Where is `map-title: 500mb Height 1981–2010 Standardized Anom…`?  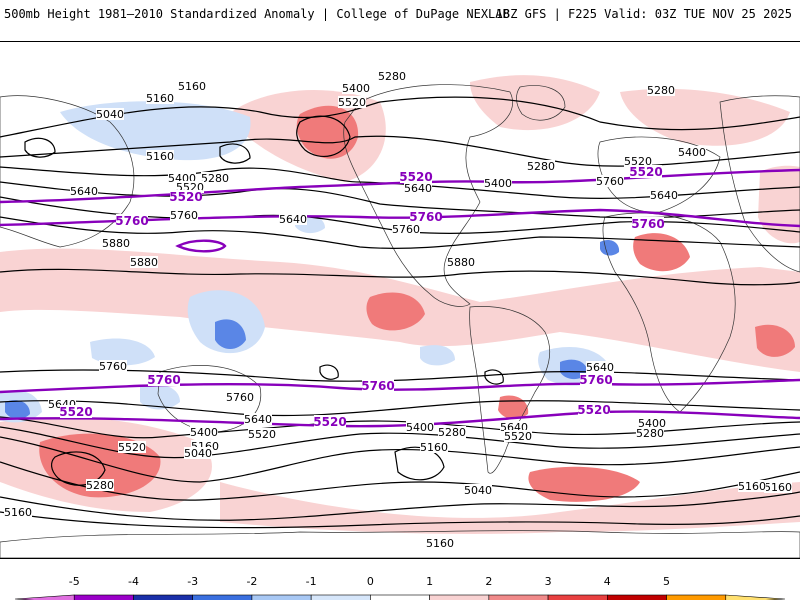
map-title: 500mb Height 1981–2010 Standardized Anom… is located at coordinates (257, 14).